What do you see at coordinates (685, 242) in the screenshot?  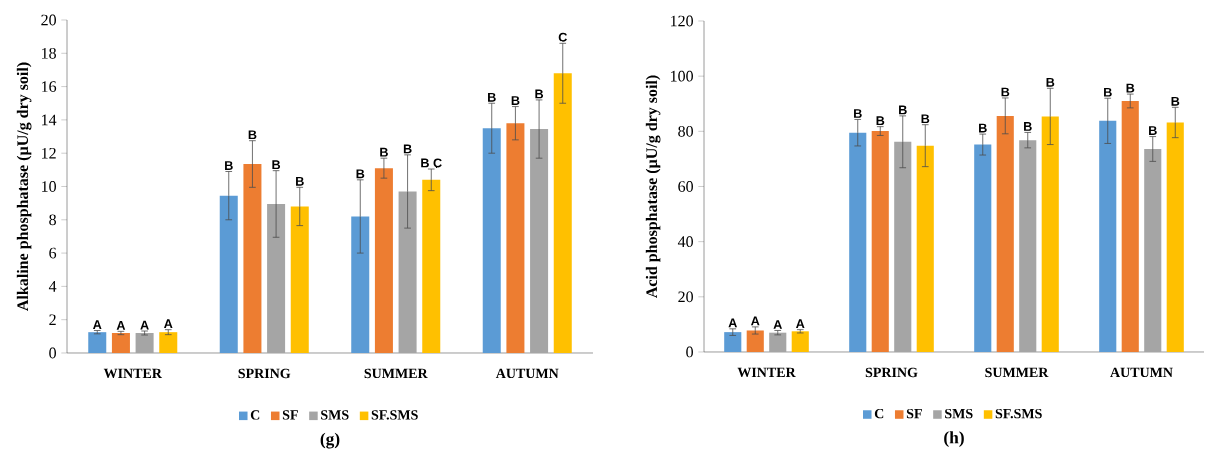 I see `y-tick-label: 40` at bounding box center [685, 242].